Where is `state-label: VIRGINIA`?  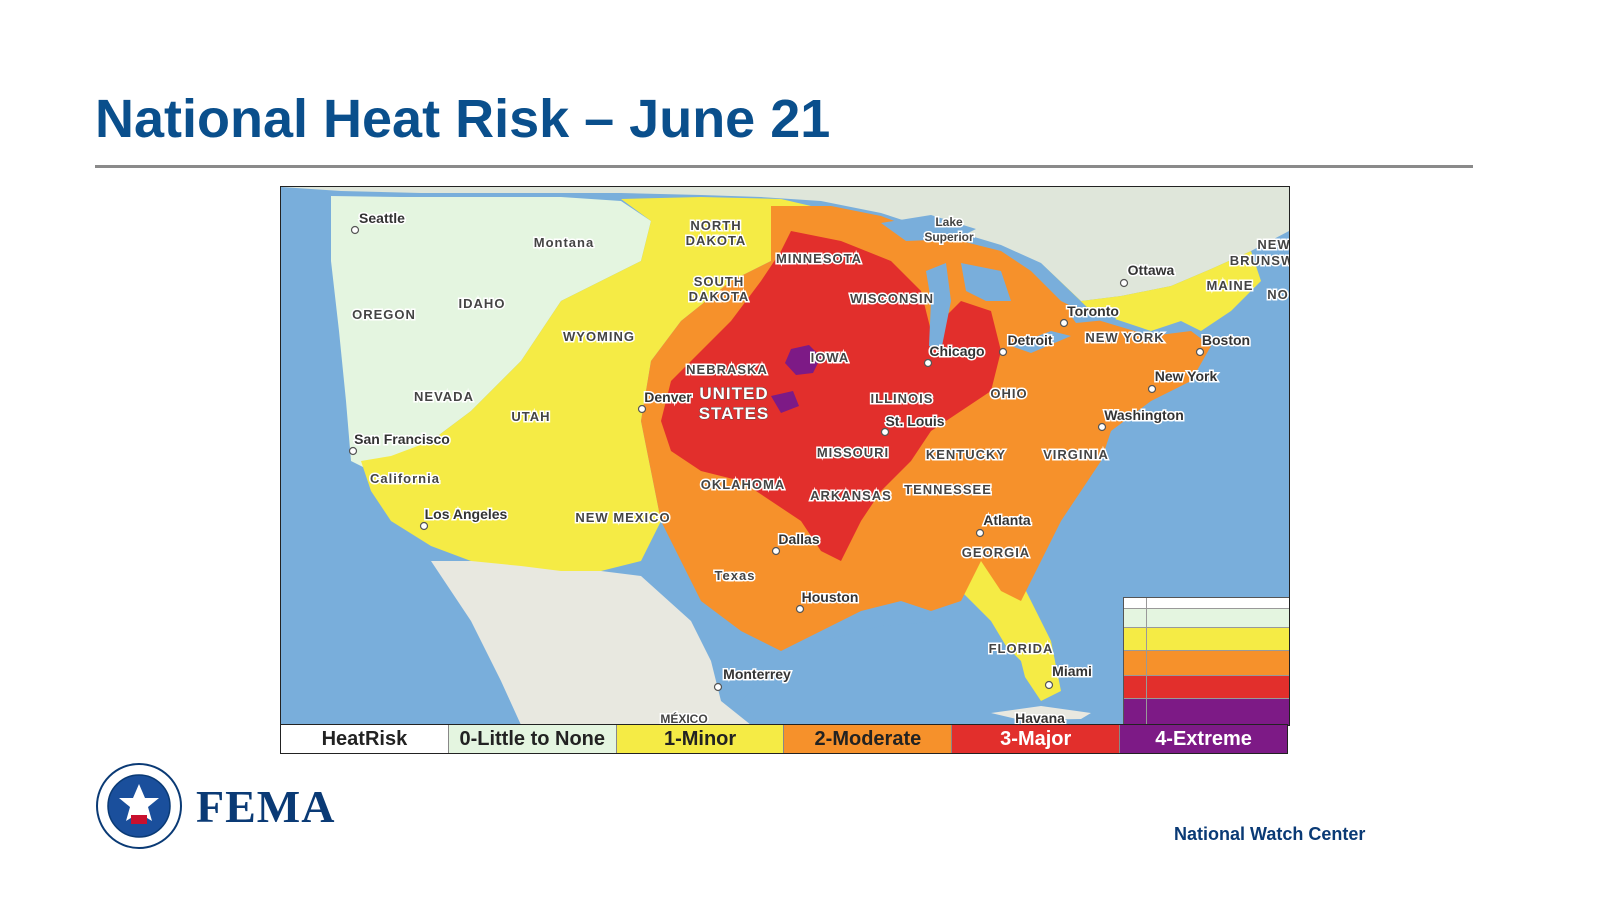
state-label: VIRGINIA is located at coordinates (1076, 454).